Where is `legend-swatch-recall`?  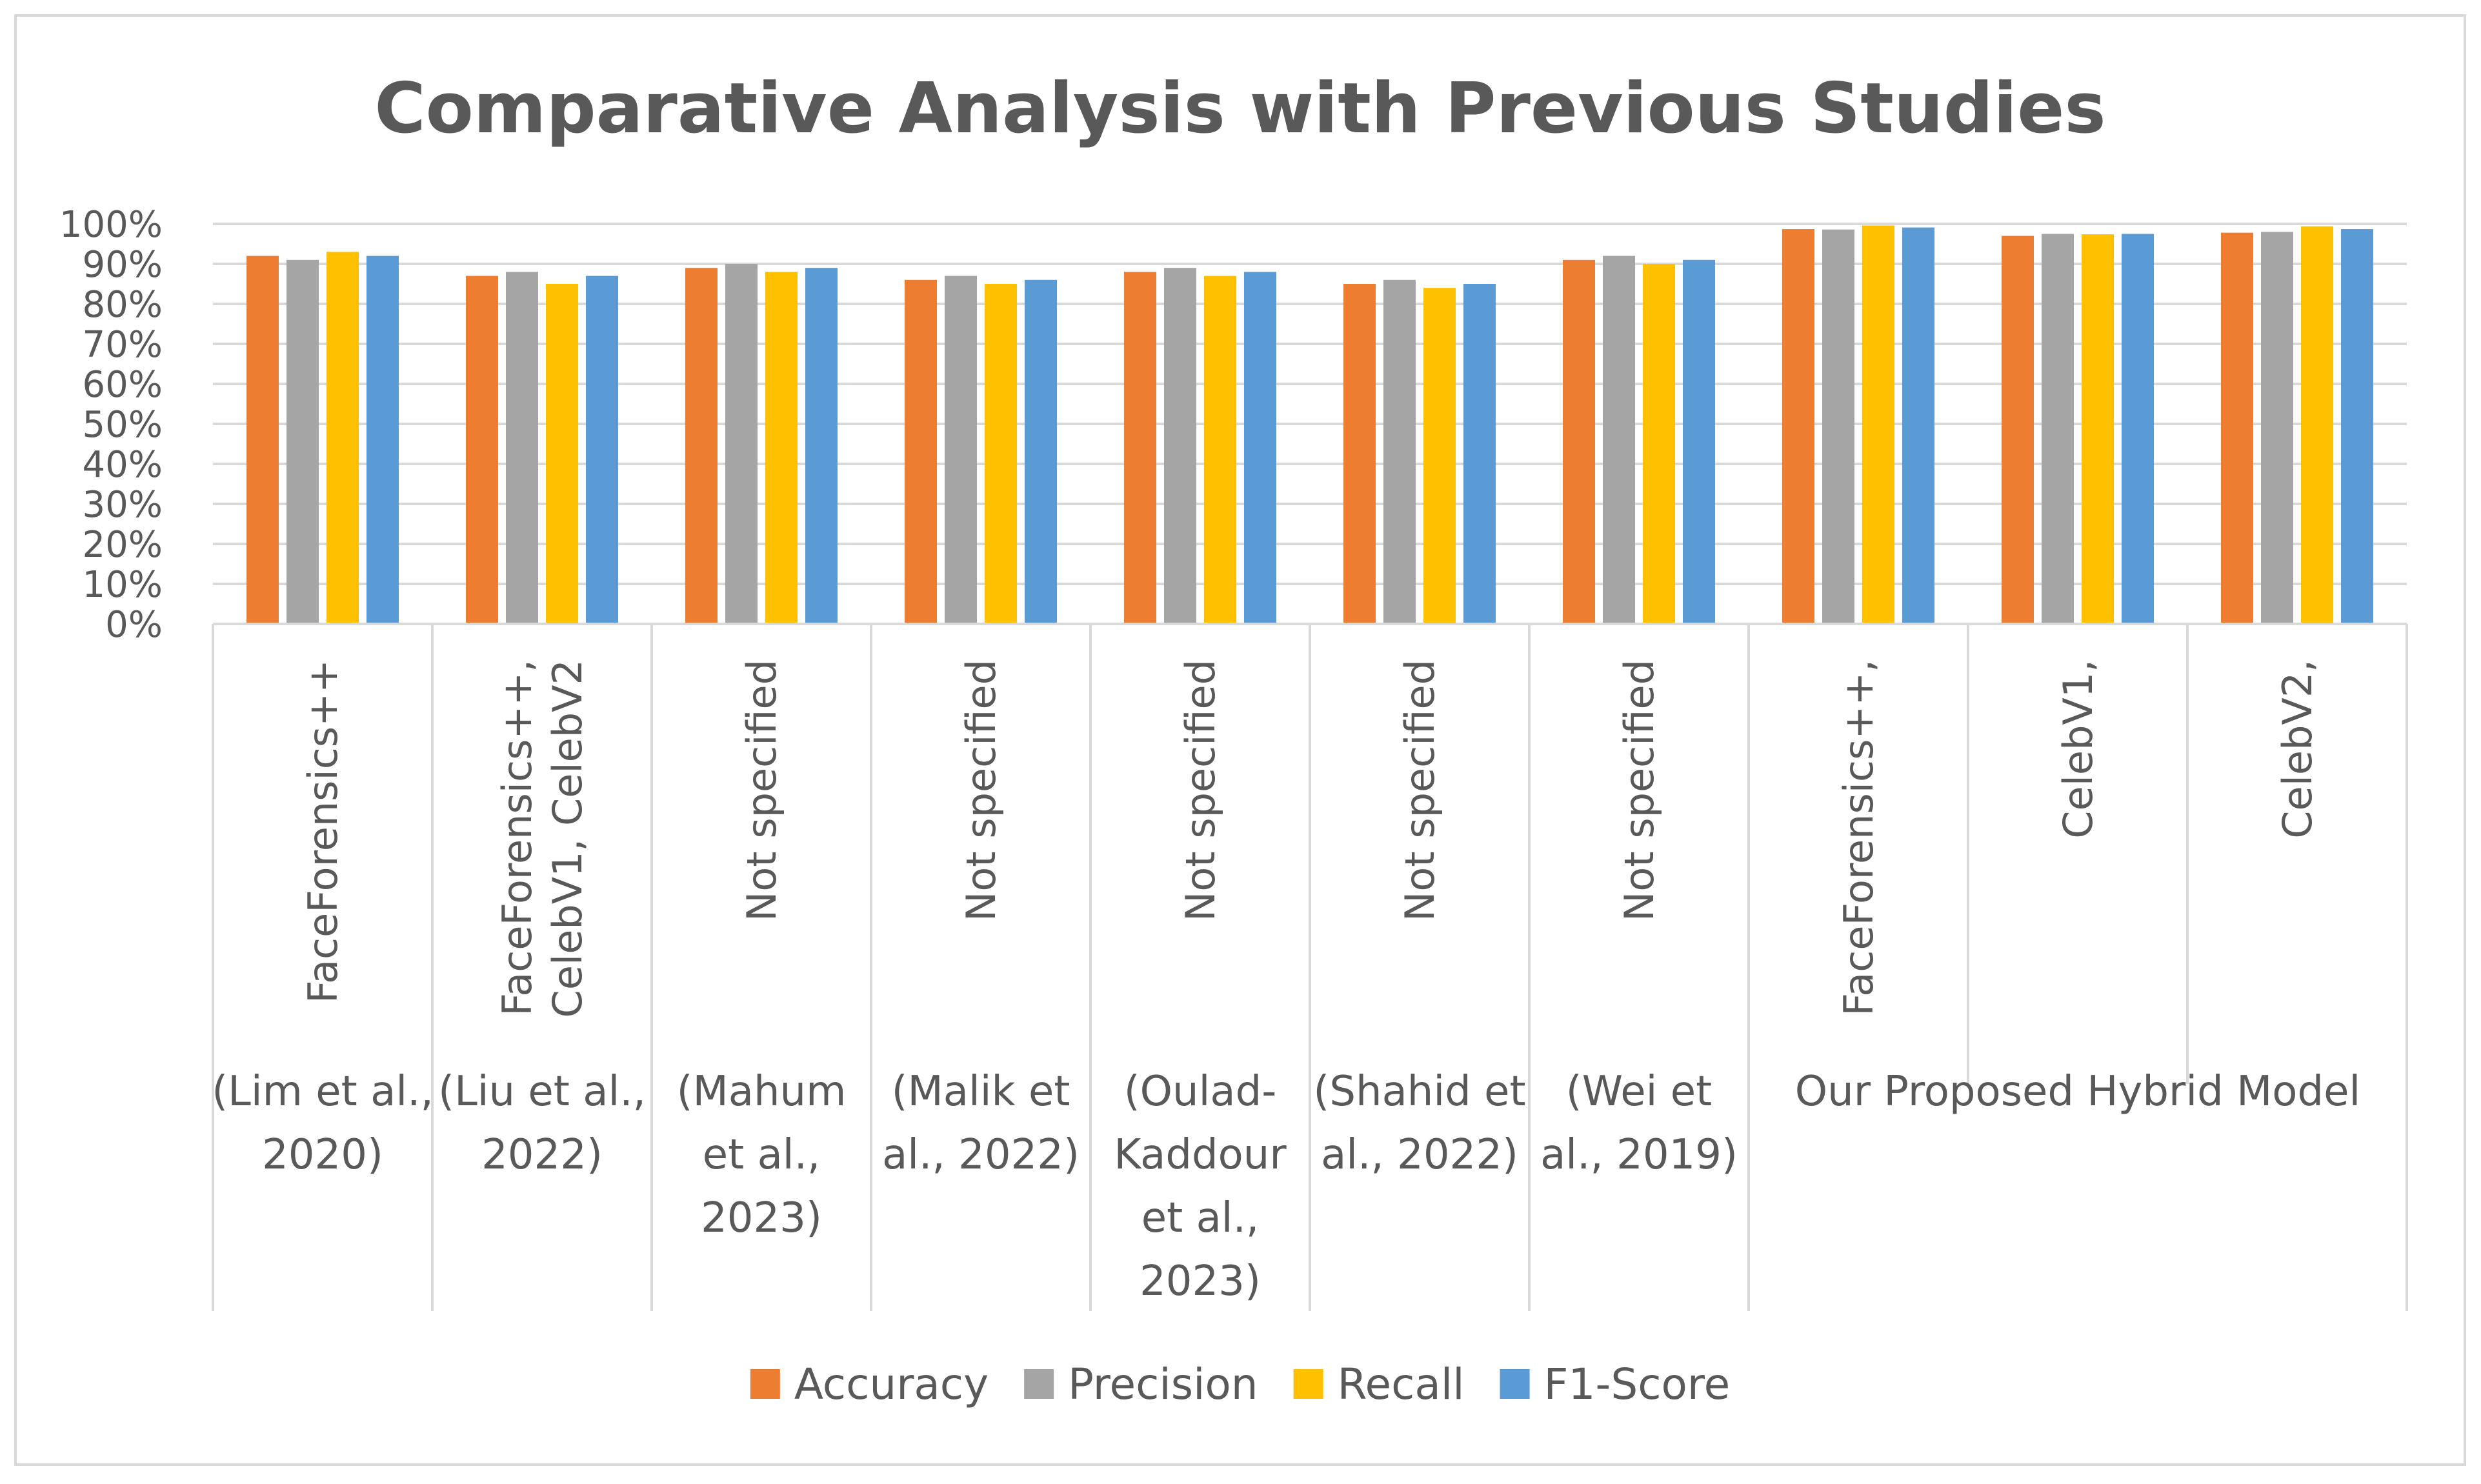 legend-swatch-recall is located at coordinates (1308, 1384).